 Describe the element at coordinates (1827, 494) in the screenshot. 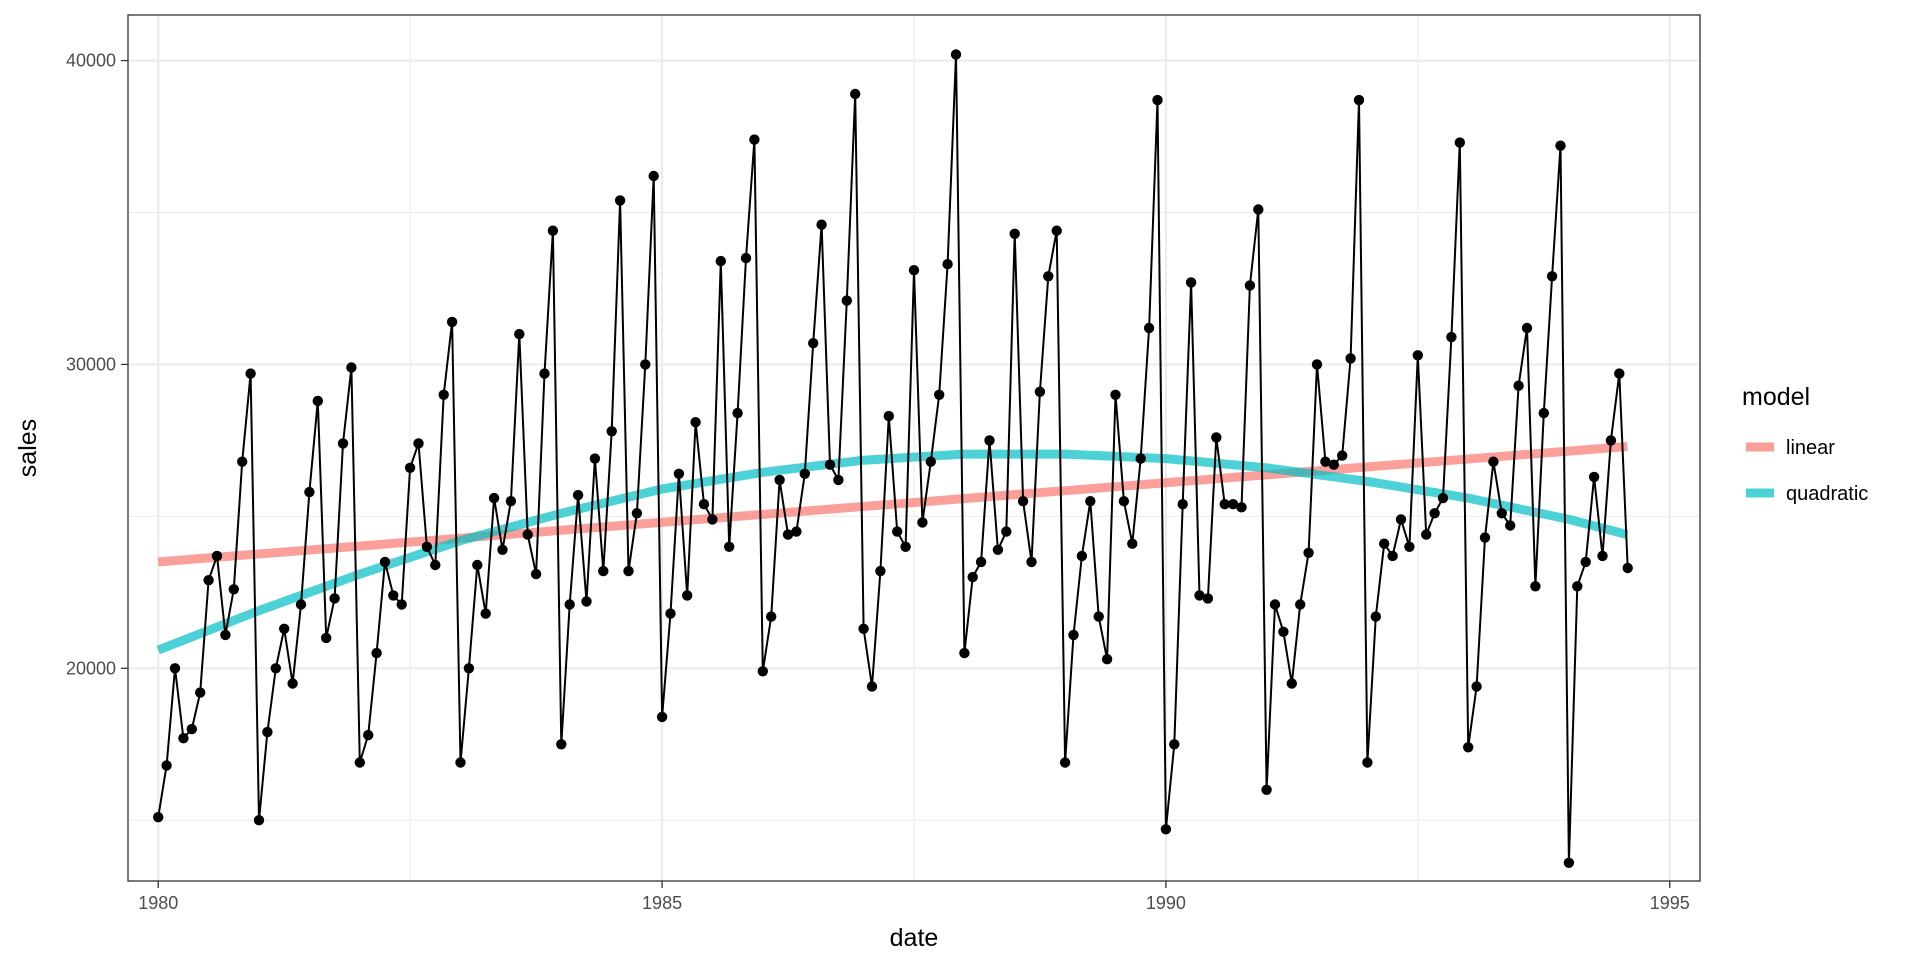

I see `legend-label-quadratic: quadratic` at that location.